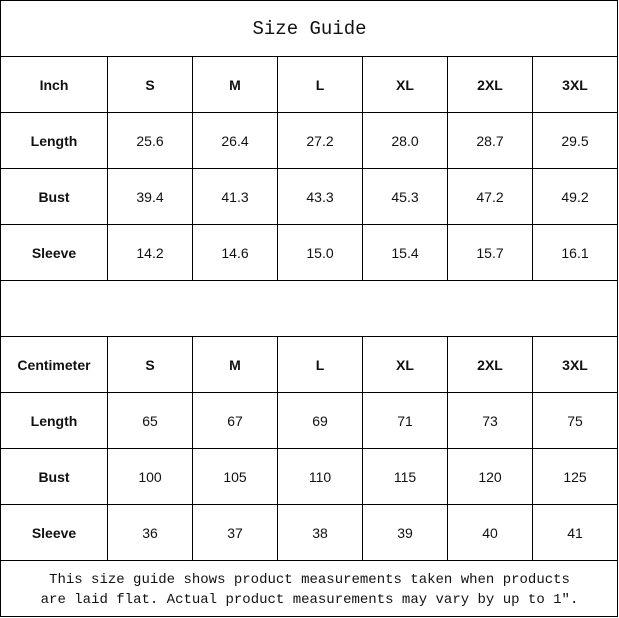 The width and height of the screenshot is (619, 618). I want to click on measurement-cell: 27.2, so click(320, 140).